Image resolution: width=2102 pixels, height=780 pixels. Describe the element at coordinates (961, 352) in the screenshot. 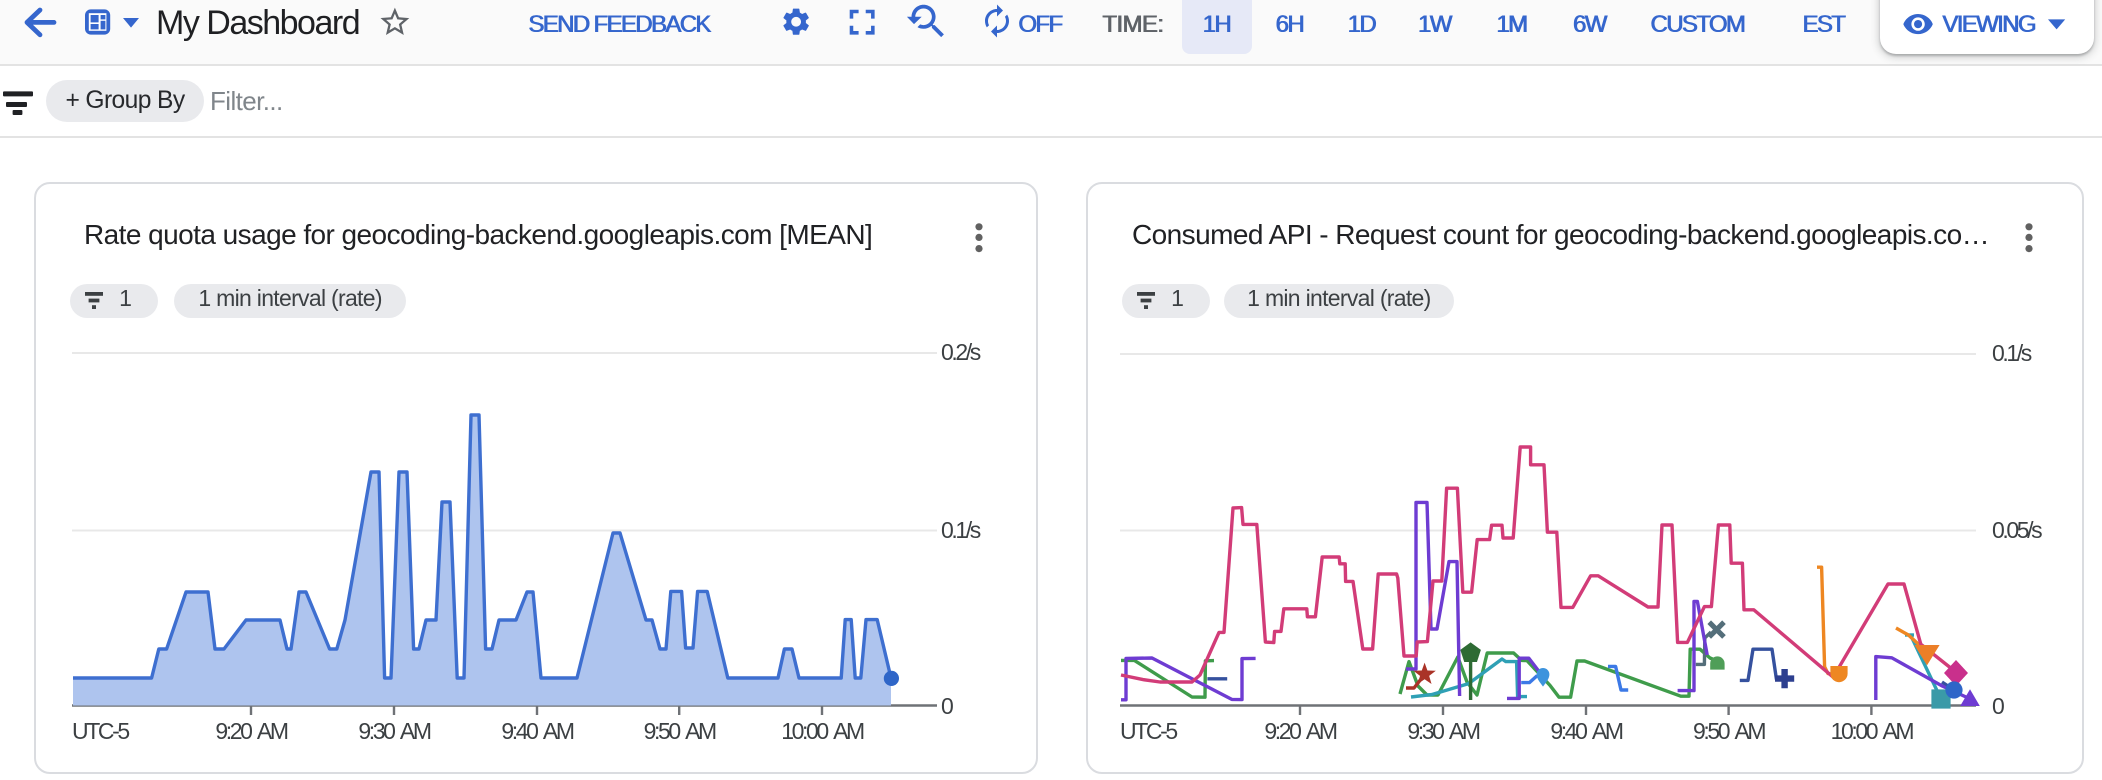

I see `svg-text: 0.2/s` at that location.